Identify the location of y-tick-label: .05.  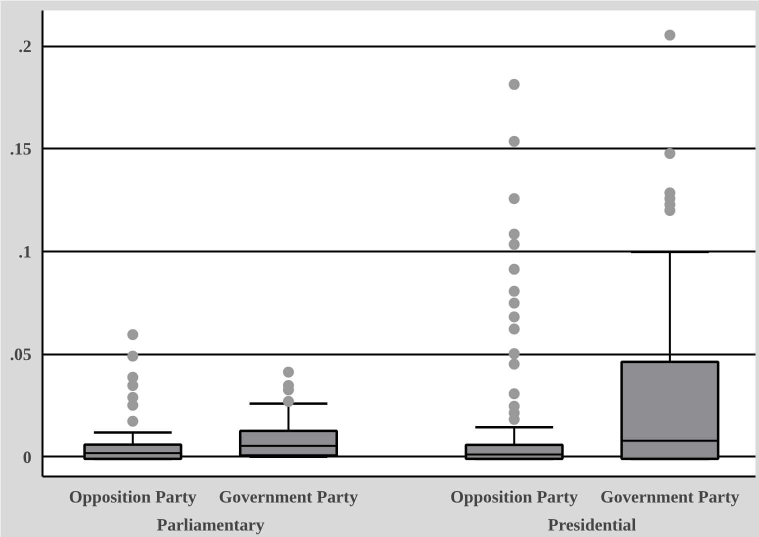
(21, 354).